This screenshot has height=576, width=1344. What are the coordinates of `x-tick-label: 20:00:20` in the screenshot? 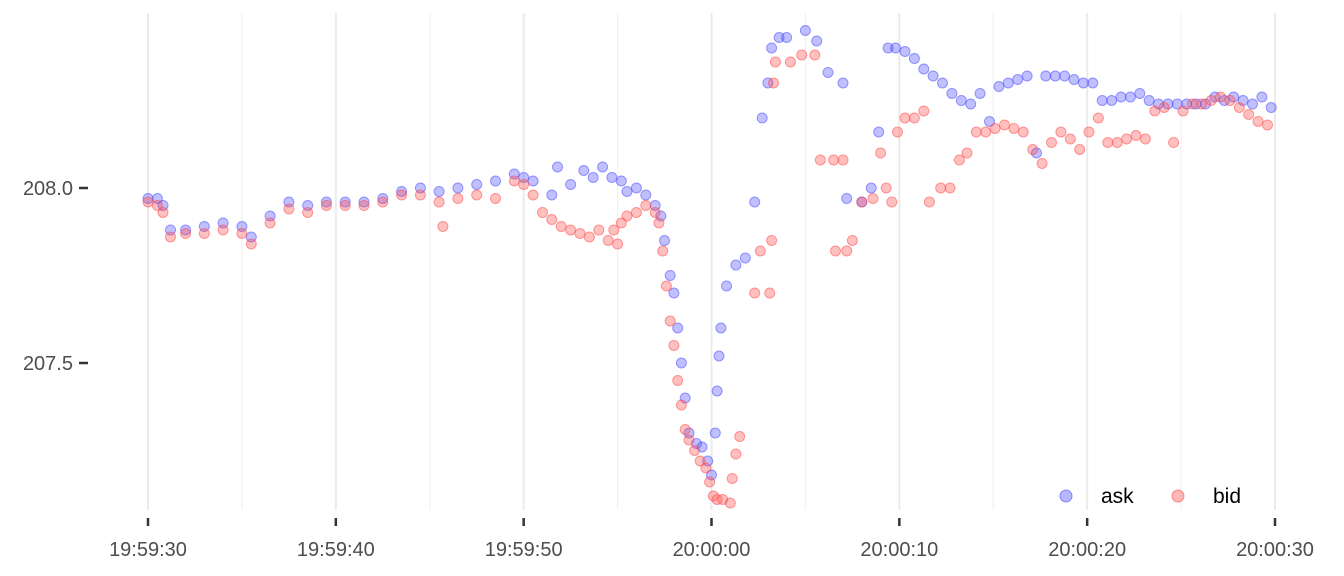 It's located at (1087, 550).